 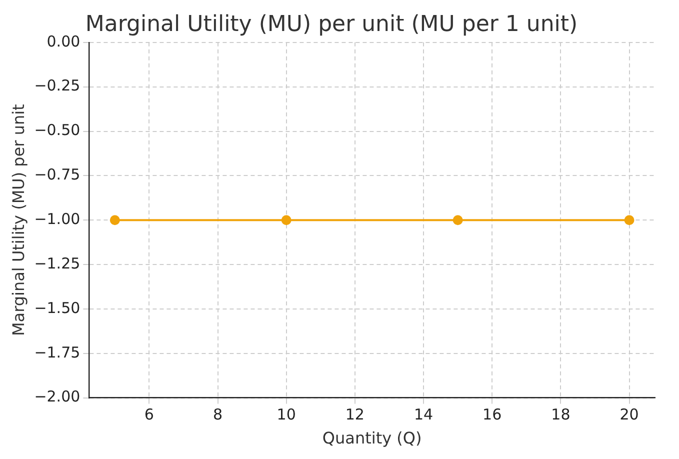 I want to click on y-tick-label: −0.25, so click(x=57, y=85).